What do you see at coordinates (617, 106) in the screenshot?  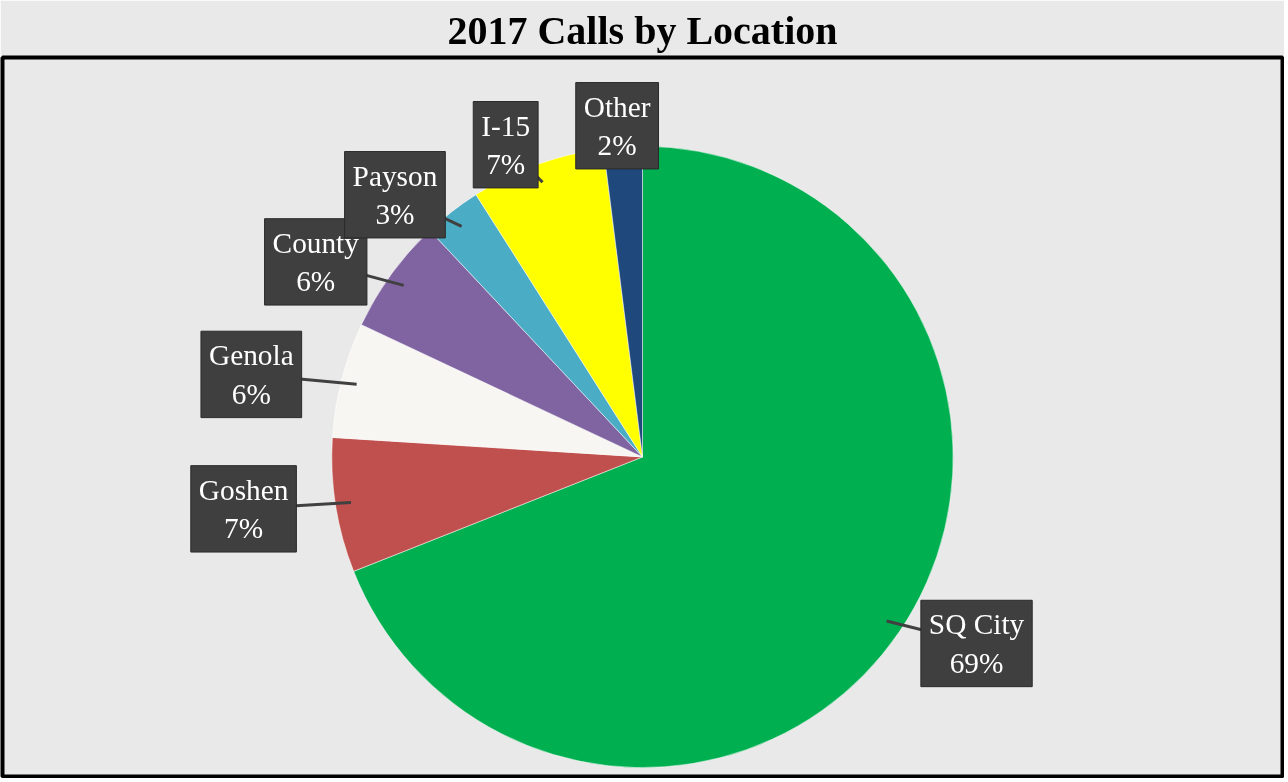 I see `slice-label: Other` at bounding box center [617, 106].